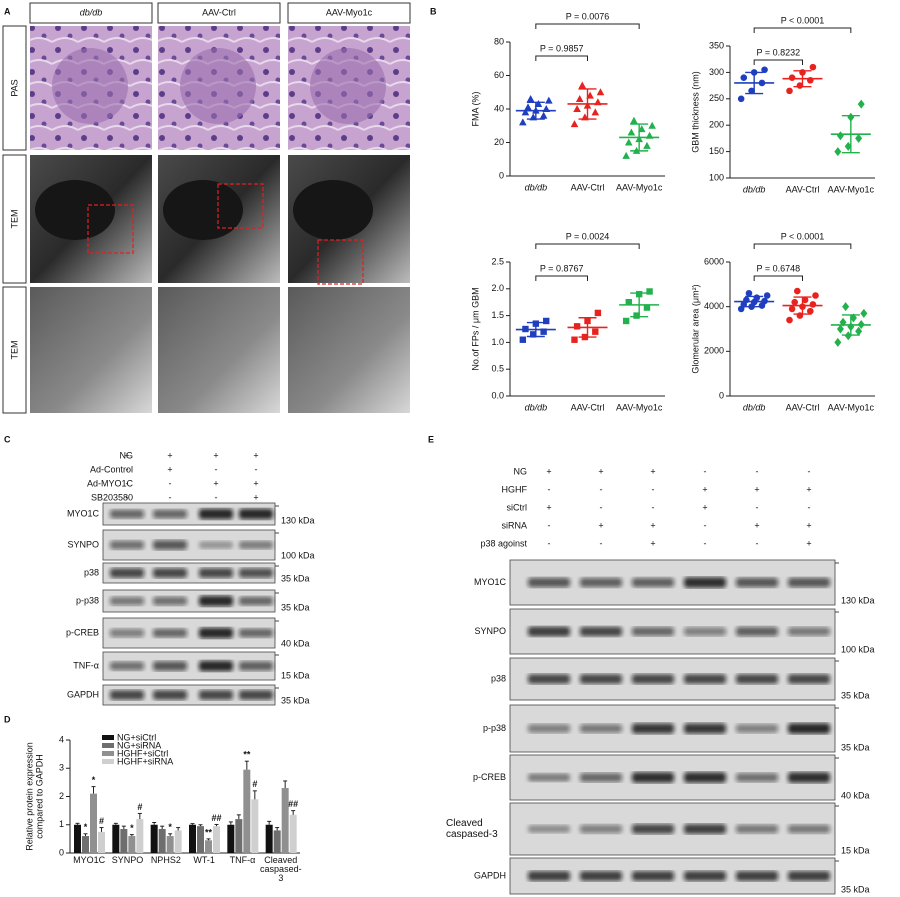 Image resolution: width=900 pixels, height=897 pixels. What do you see at coordinates (101, 821) in the screenshot?
I see `significance-mark: #` at bounding box center [101, 821].